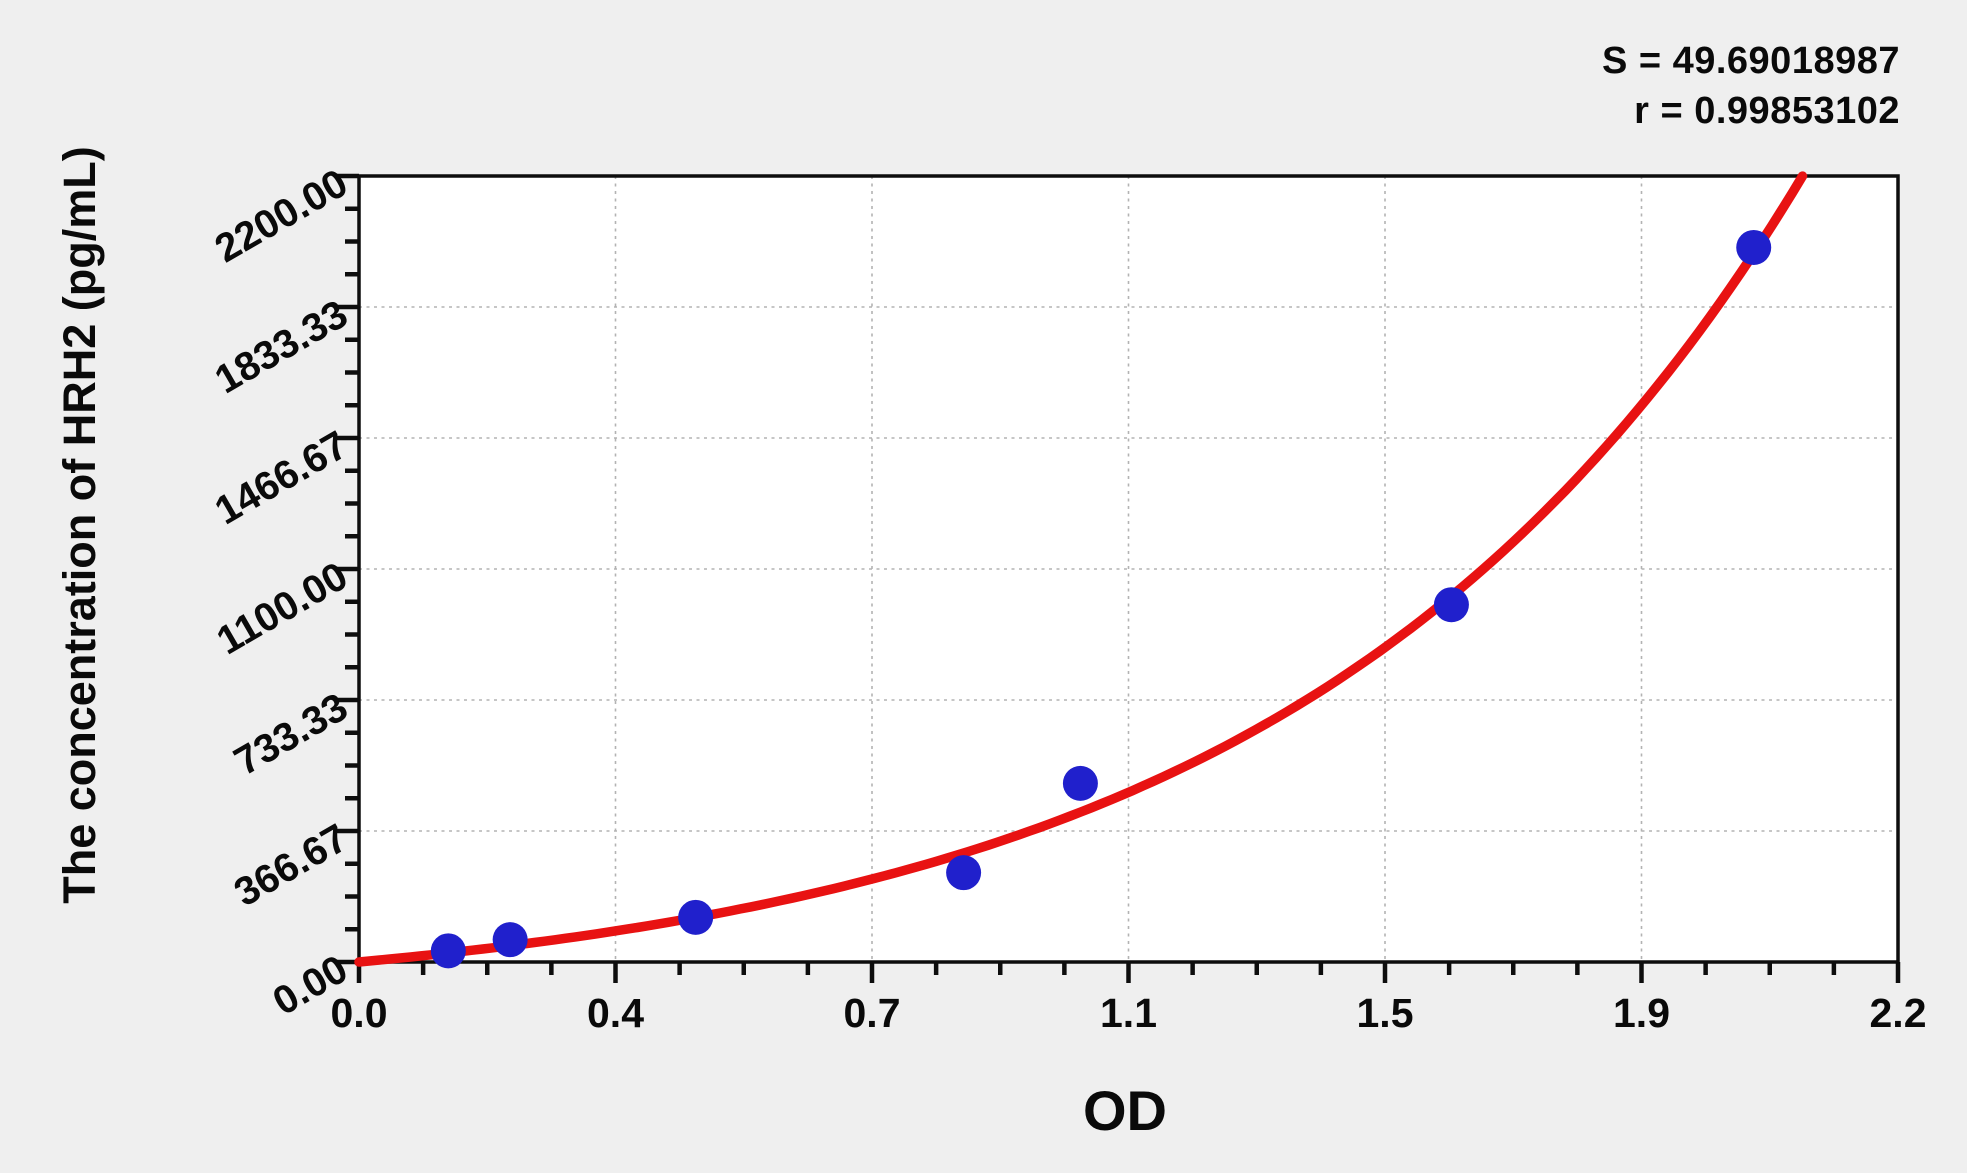  What do you see at coordinates (1125, 1110) in the screenshot?
I see `x-axis-title: OD` at bounding box center [1125, 1110].